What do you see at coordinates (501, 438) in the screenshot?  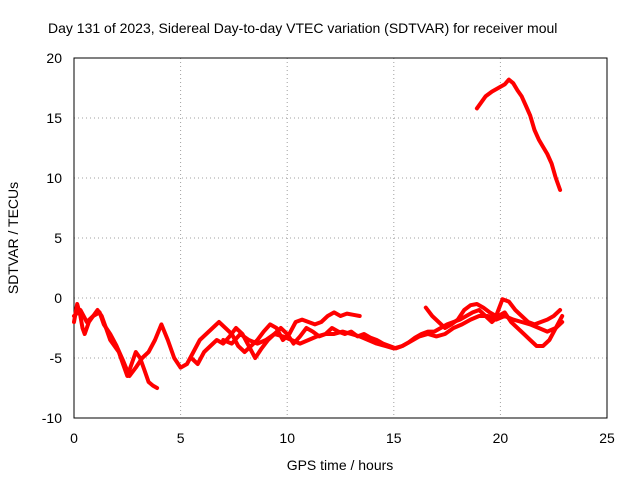 I see `x-tick-label: 20` at bounding box center [501, 438].